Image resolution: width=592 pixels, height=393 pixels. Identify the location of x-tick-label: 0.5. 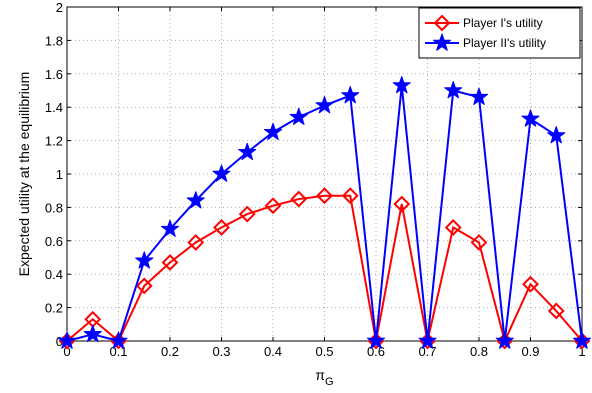
(324, 351).